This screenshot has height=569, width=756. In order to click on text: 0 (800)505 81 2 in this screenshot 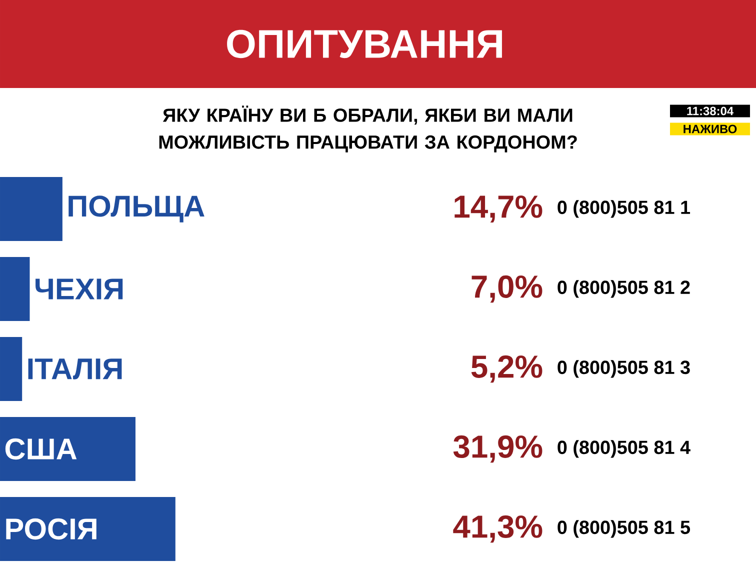, I will do `click(624, 289)`.